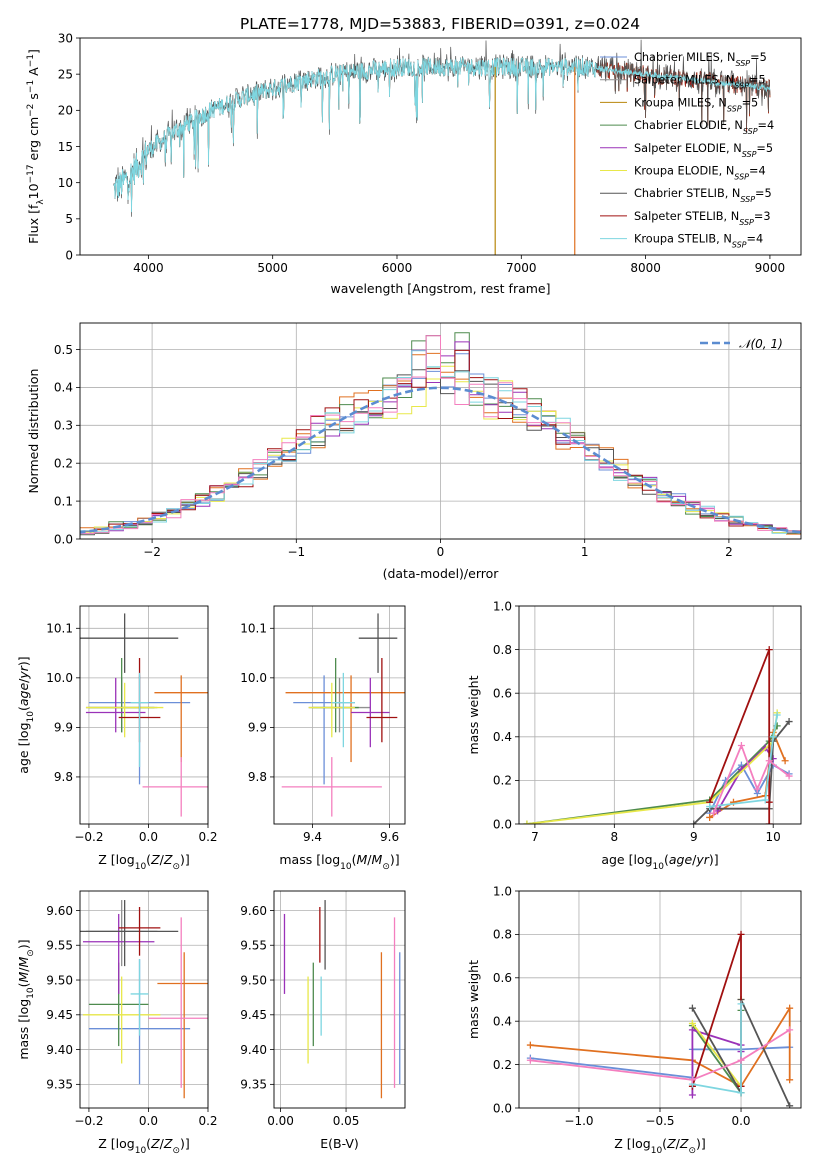 The image size is (819, 1170). What do you see at coordinates (63, 426) in the screenshot?
I see `y-tick-label: 0.3` at bounding box center [63, 426].